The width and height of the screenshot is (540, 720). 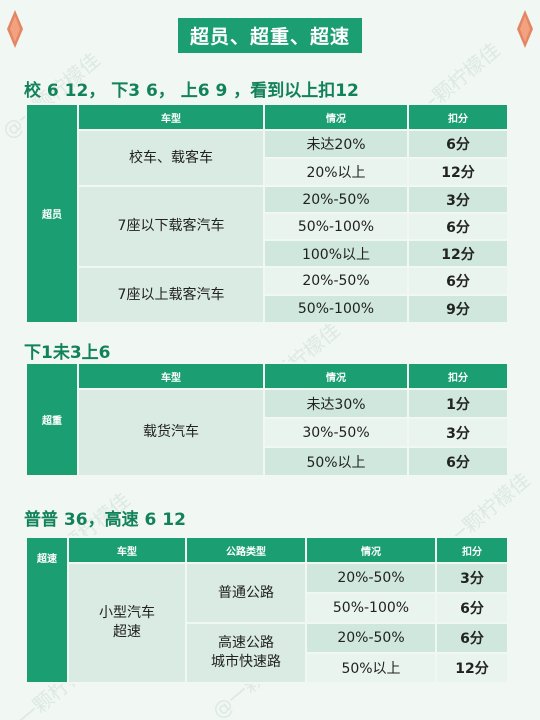 I want to click on page-title: 超员、超重、超速, so click(x=269, y=35).